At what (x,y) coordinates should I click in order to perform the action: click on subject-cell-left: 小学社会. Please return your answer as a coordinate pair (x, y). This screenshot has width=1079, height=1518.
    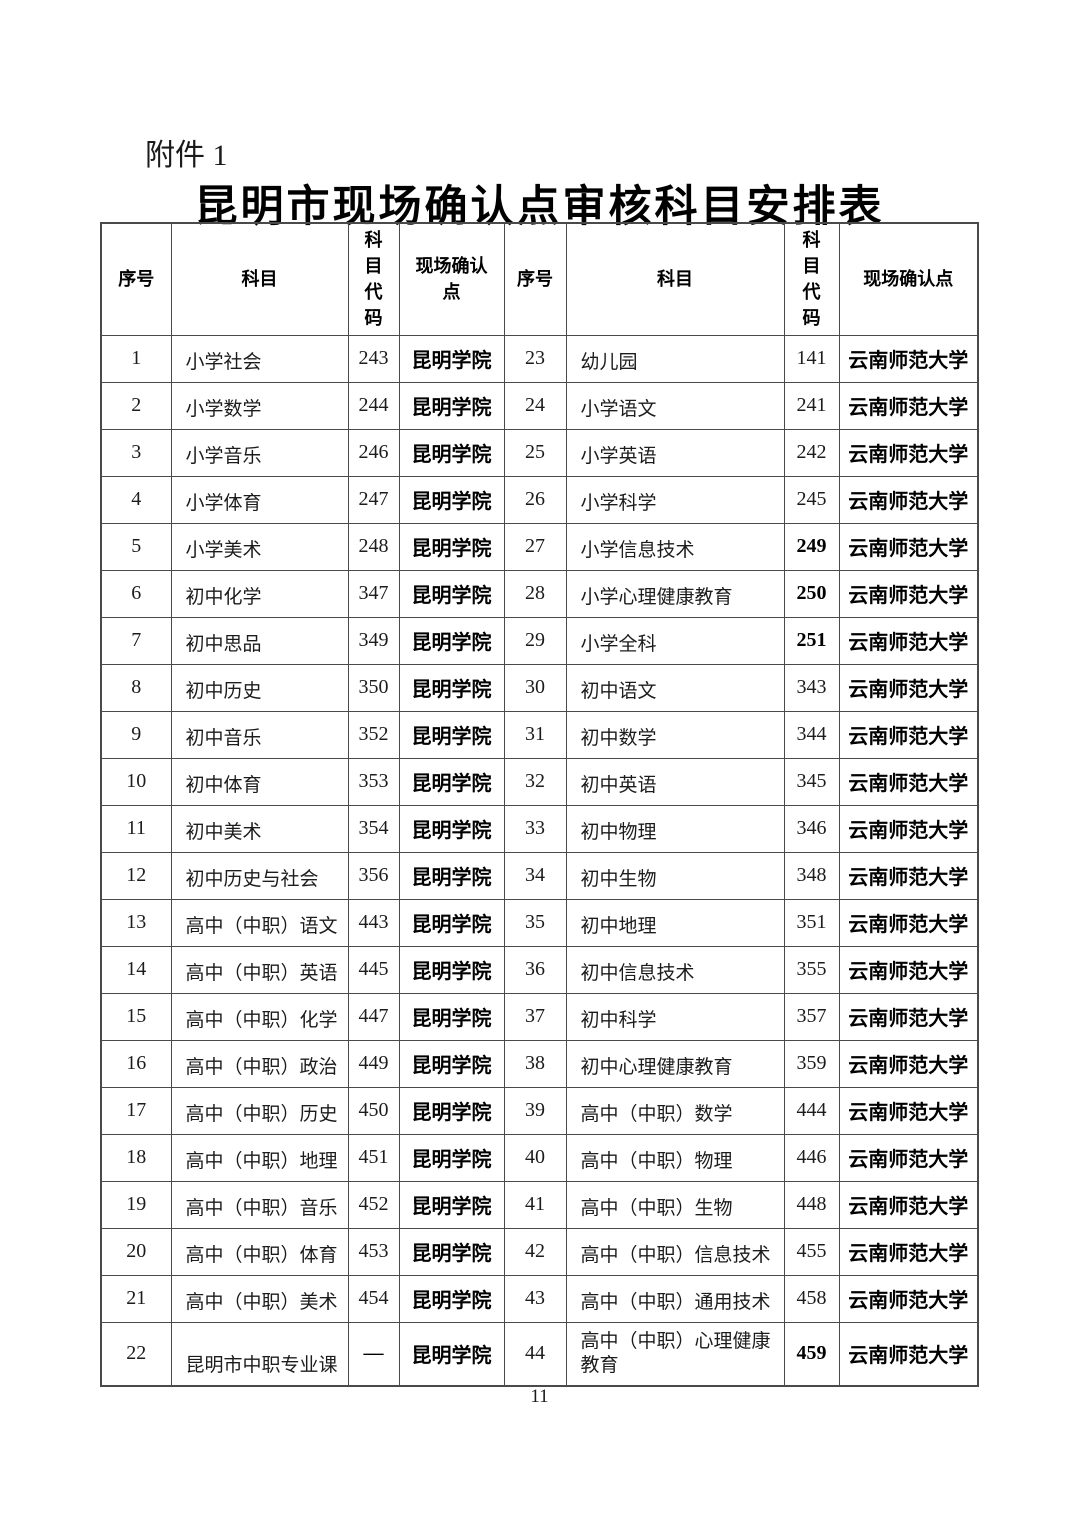
    Looking at the image, I should click on (259, 358).